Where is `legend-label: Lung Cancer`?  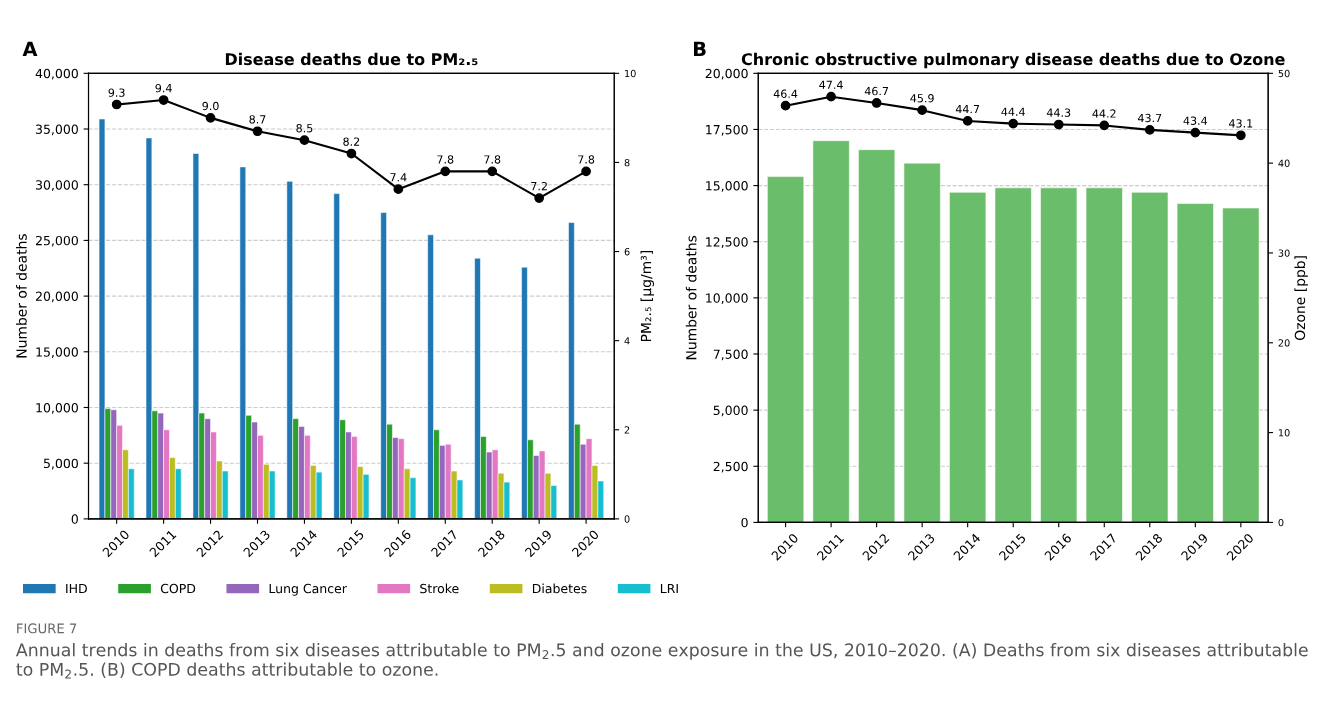
legend-label: Lung Cancer is located at coordinates (308, 589).